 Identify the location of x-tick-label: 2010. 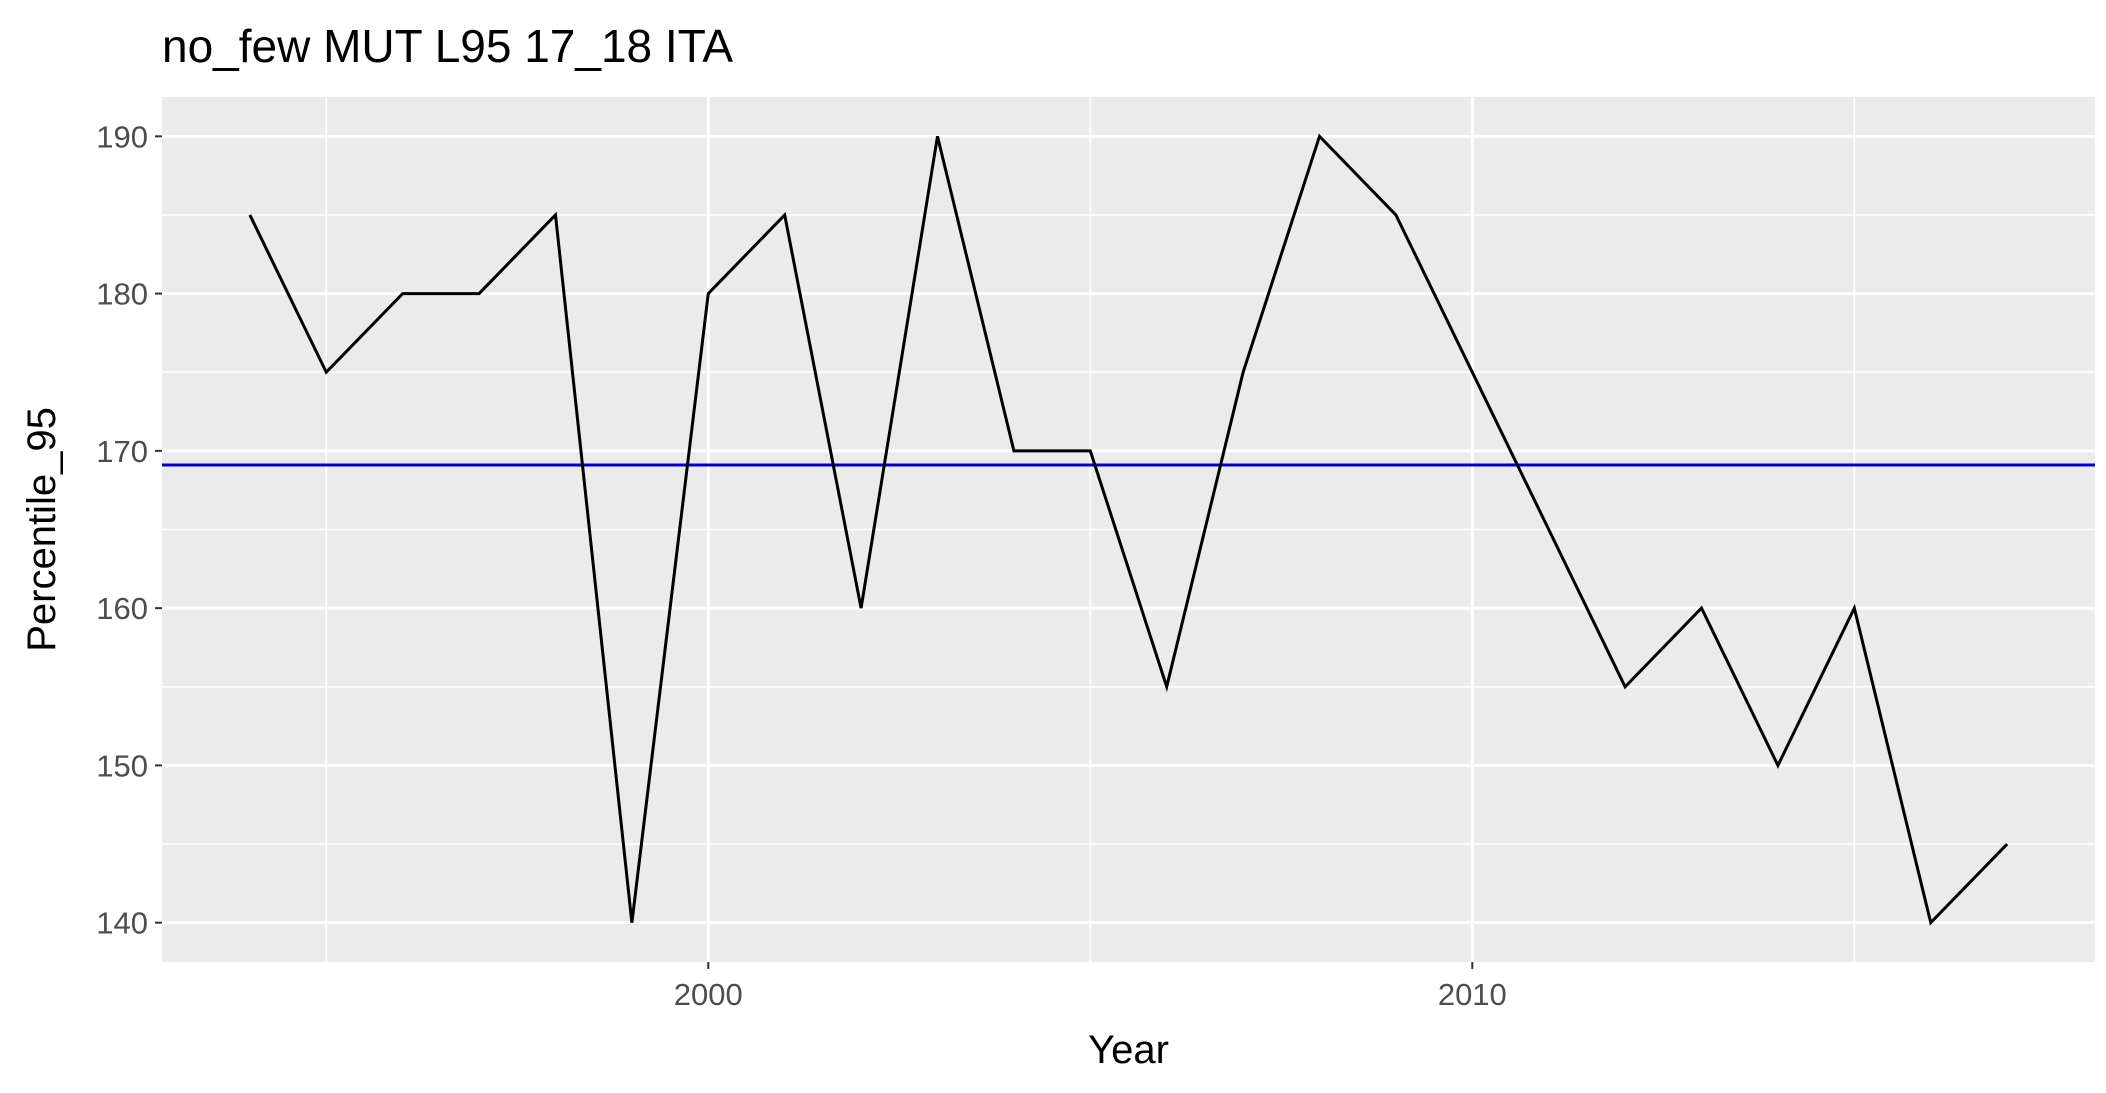
(1472, 994).